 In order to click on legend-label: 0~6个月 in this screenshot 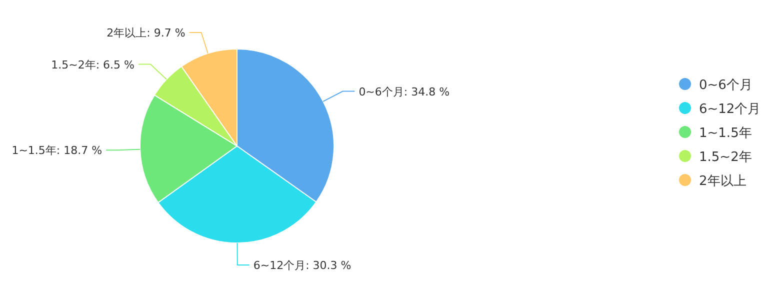, I will do `click(725, 85)`.